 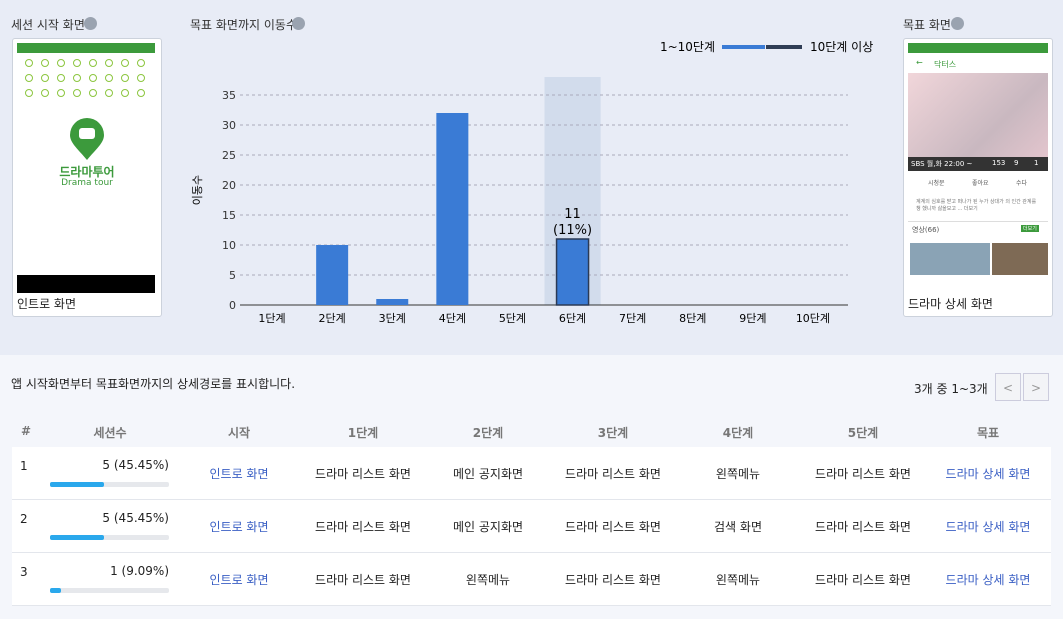 What do you see at coordinates (392, 318) in the screenshot?
I see `x-tick-label: 3단계` at bounding box center [392, 318].